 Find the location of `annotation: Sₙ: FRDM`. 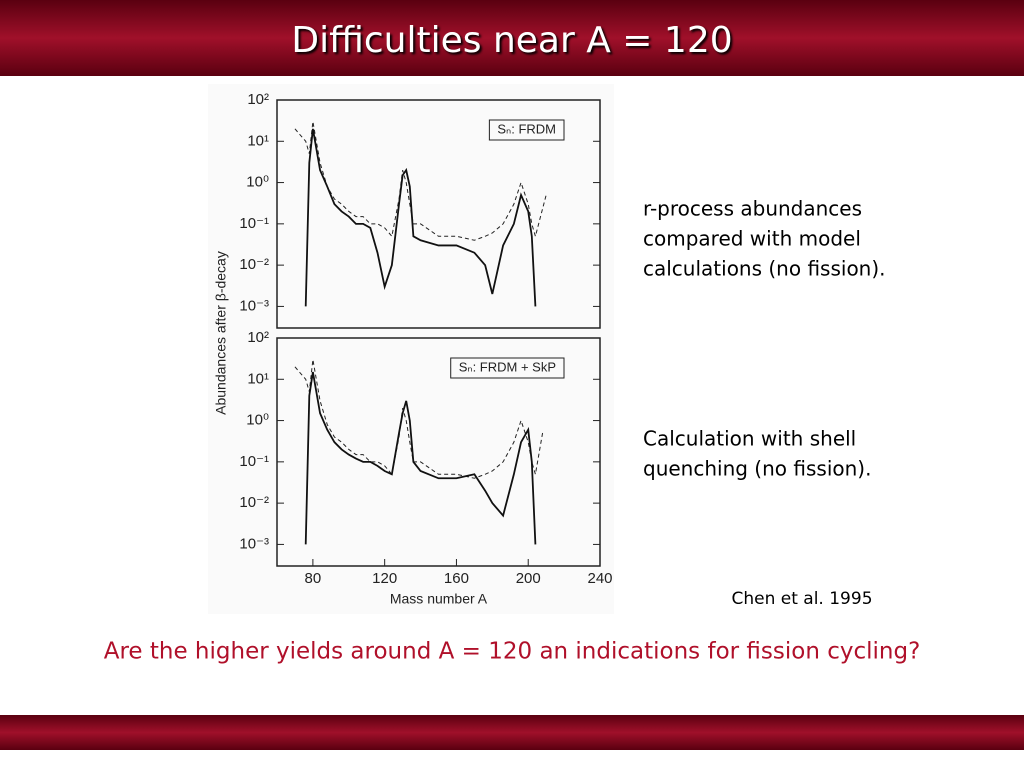

annotation: Sₙ: FRDM is located at coordinates (526, 128).